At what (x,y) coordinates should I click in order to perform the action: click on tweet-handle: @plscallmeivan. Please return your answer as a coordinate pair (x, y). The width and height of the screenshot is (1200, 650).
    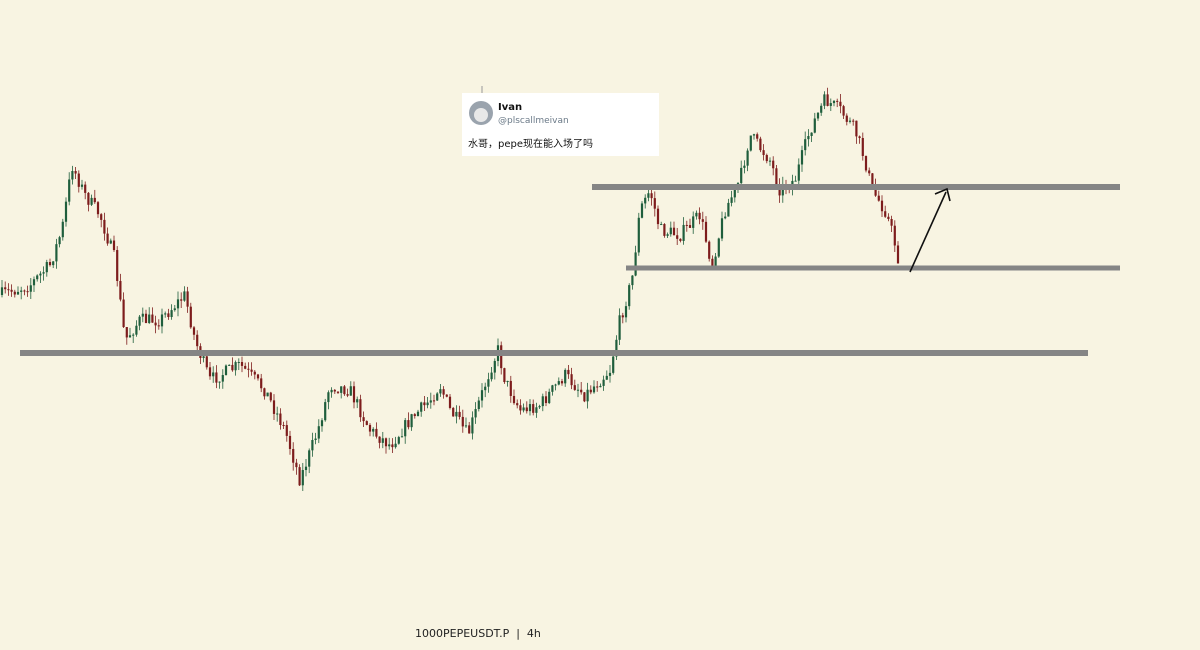
    Looking at the image, I should click on (533, 121).